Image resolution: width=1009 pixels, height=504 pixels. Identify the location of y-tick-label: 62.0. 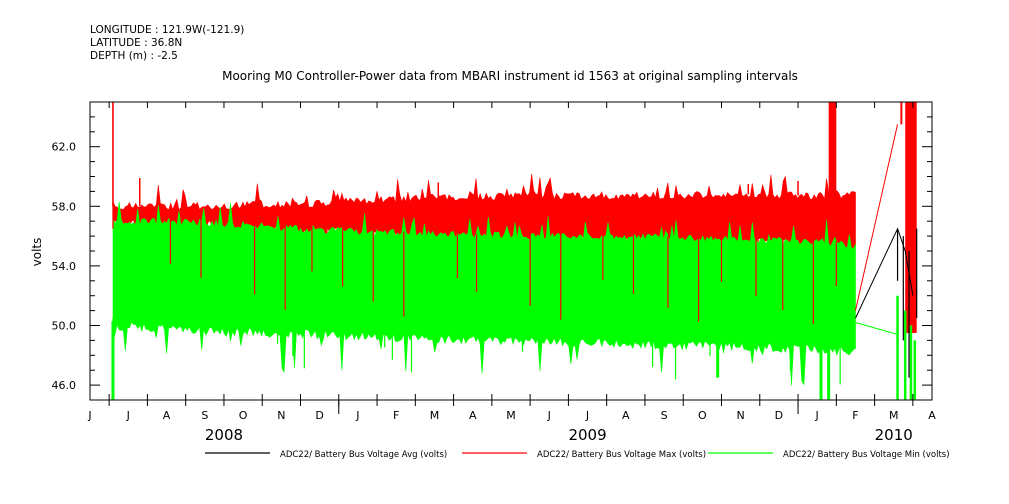
(64, 147).